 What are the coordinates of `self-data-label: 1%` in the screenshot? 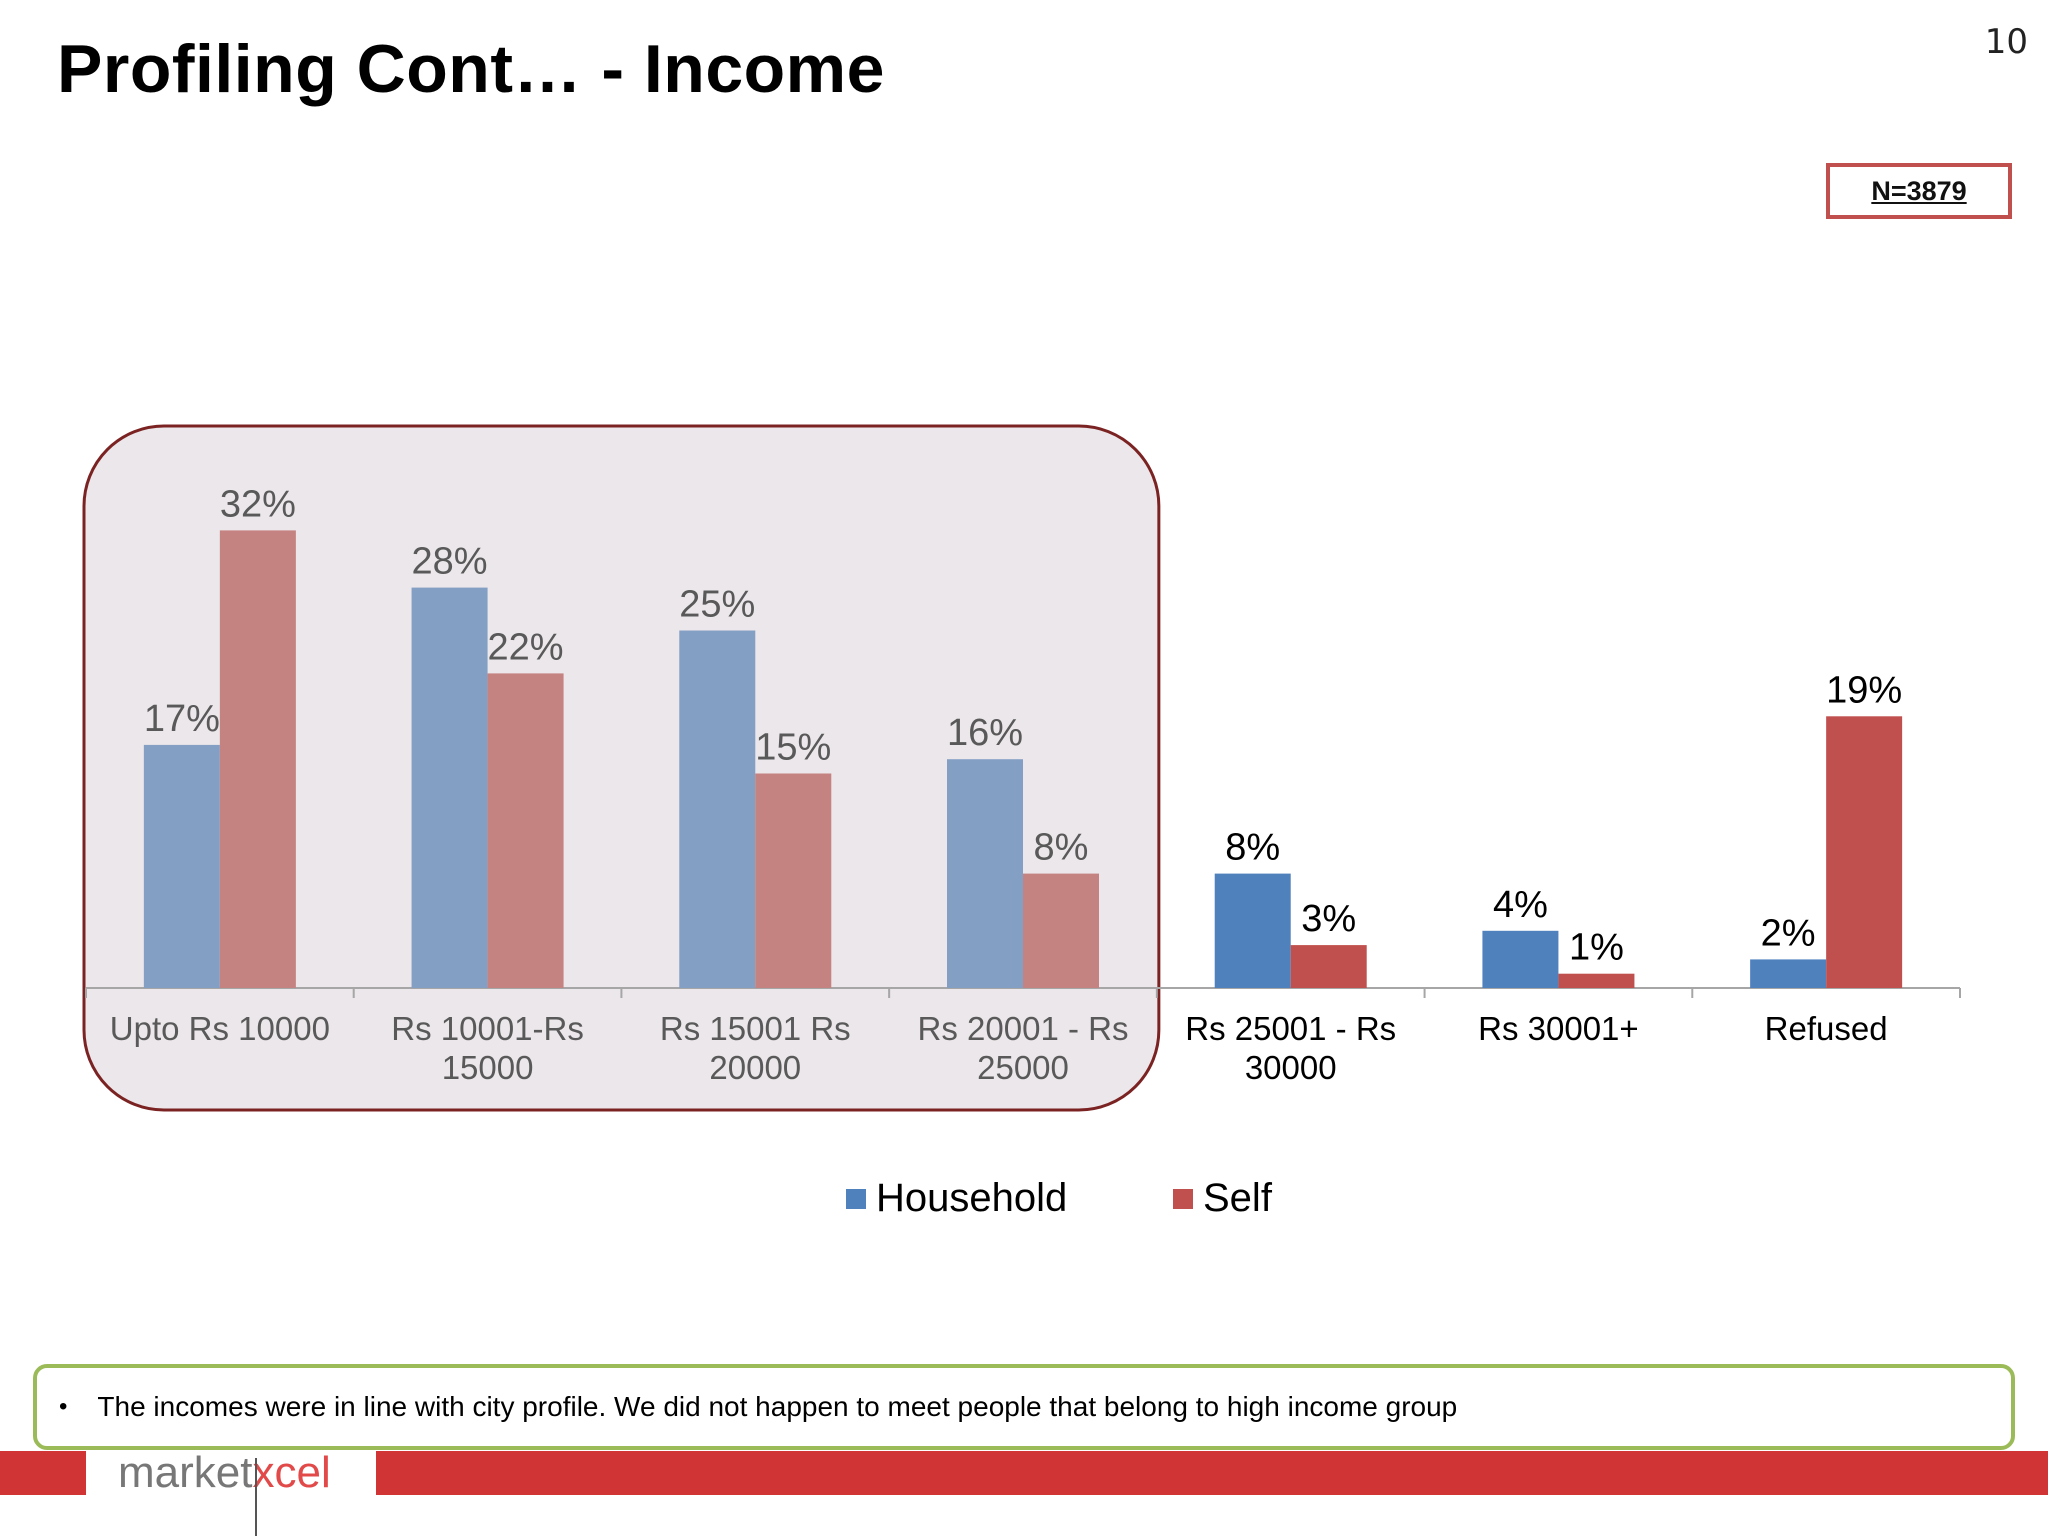 It's located at (1596, 948).